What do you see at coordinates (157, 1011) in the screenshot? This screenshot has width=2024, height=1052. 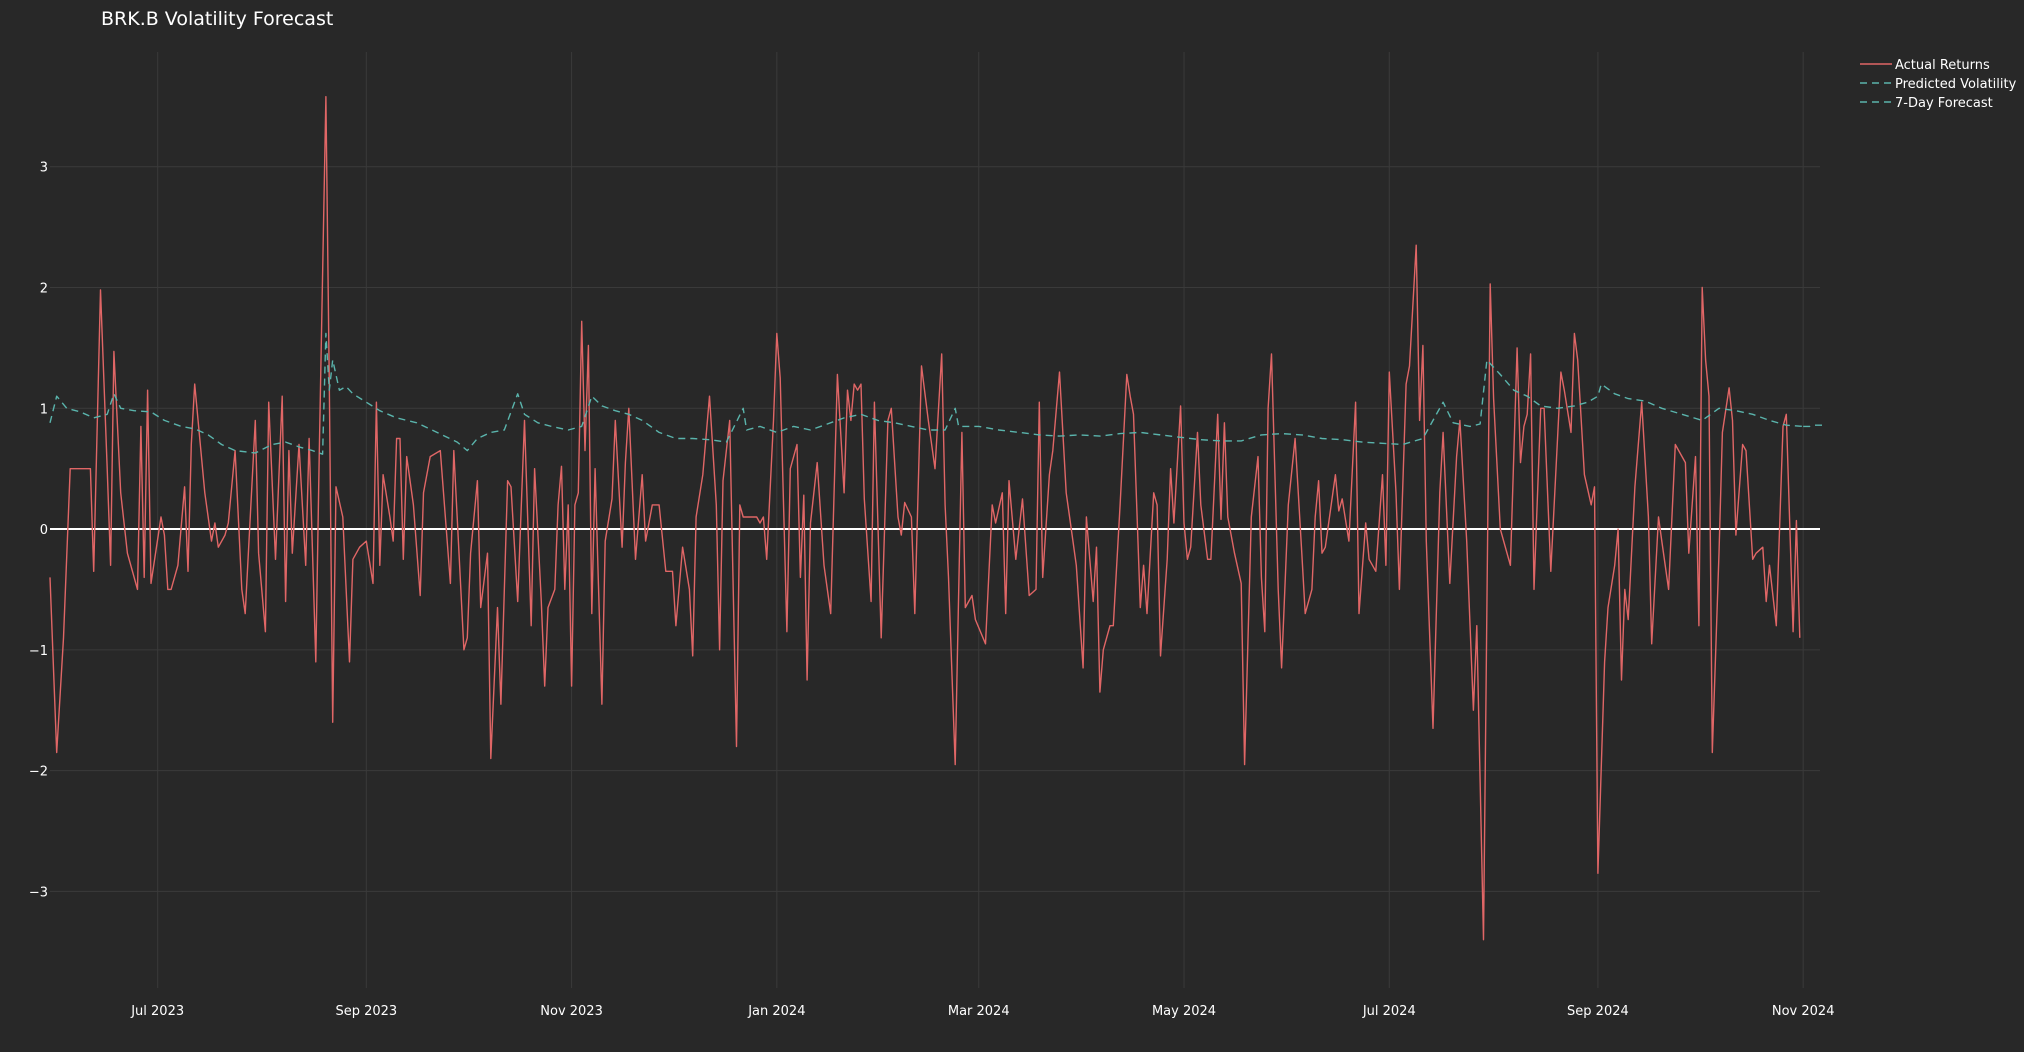 I see `x-tick-label: Jul 2023` at bounding box center [157, 1011].